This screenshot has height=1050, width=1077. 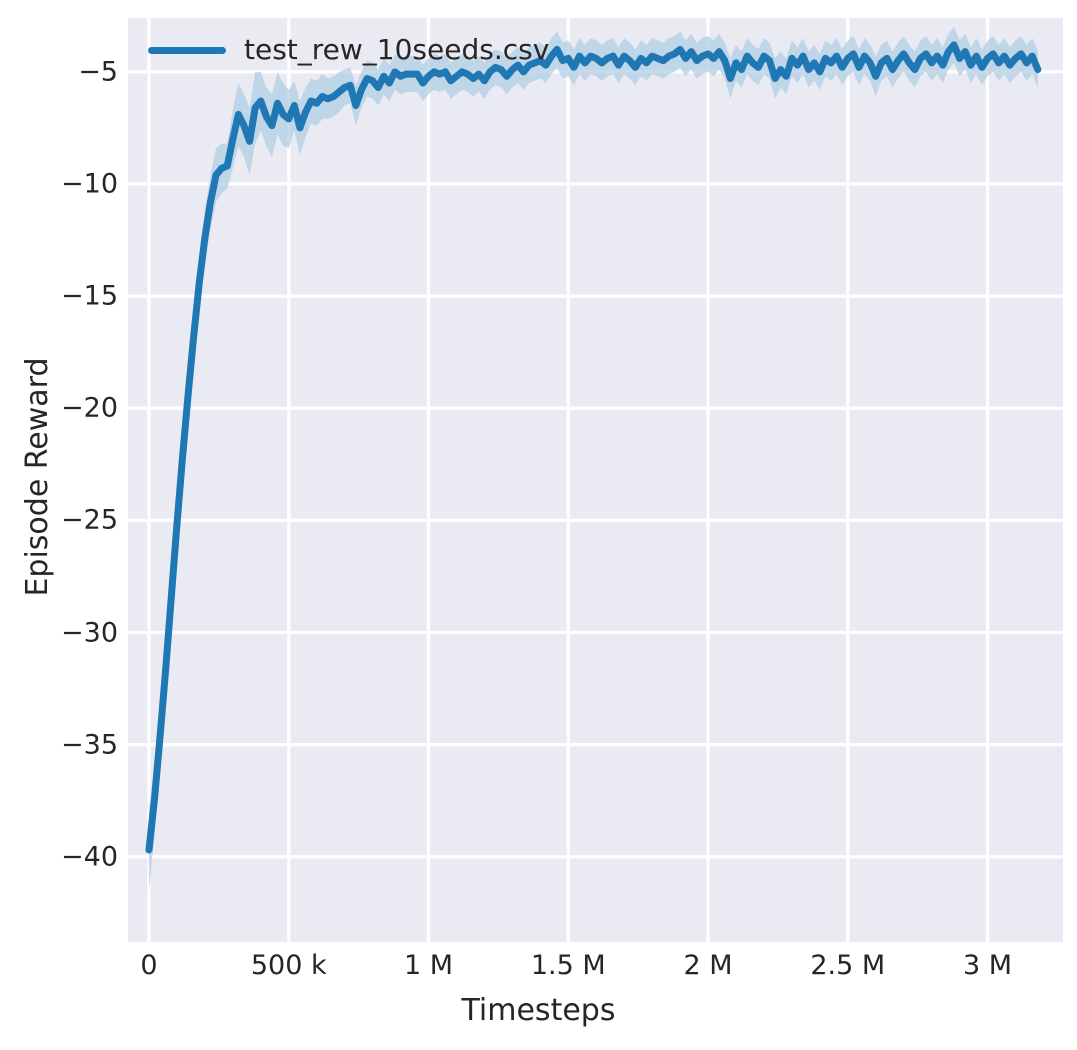 What do you see at coordinates (89, 408) in the screenshot?
I see `y-axis-tick-label: −20` at bounding box center [89, 408].